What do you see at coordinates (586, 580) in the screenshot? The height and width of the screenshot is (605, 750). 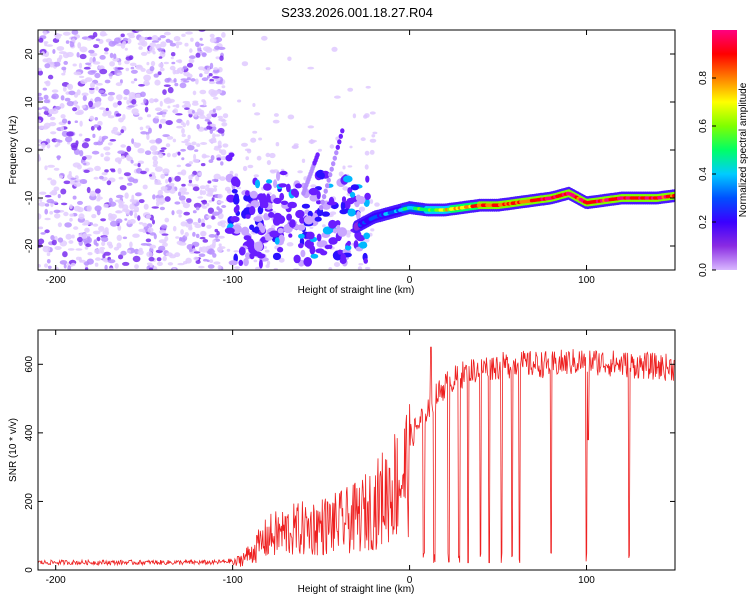 I see `x-tick-label: 100` at bounding box center [586, 580].